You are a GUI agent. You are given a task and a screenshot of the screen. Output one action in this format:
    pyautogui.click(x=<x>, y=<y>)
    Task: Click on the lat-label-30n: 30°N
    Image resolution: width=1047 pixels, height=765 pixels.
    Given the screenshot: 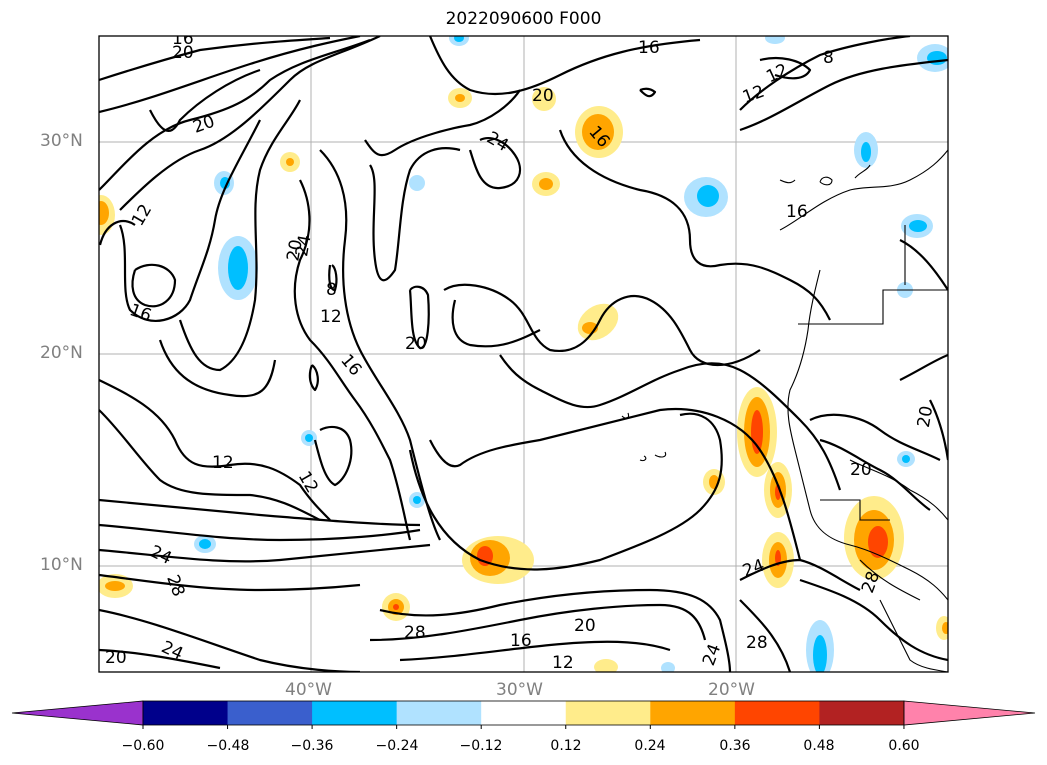 What is the action you would take?
    pyautogui.click(x=61, y=141)
    